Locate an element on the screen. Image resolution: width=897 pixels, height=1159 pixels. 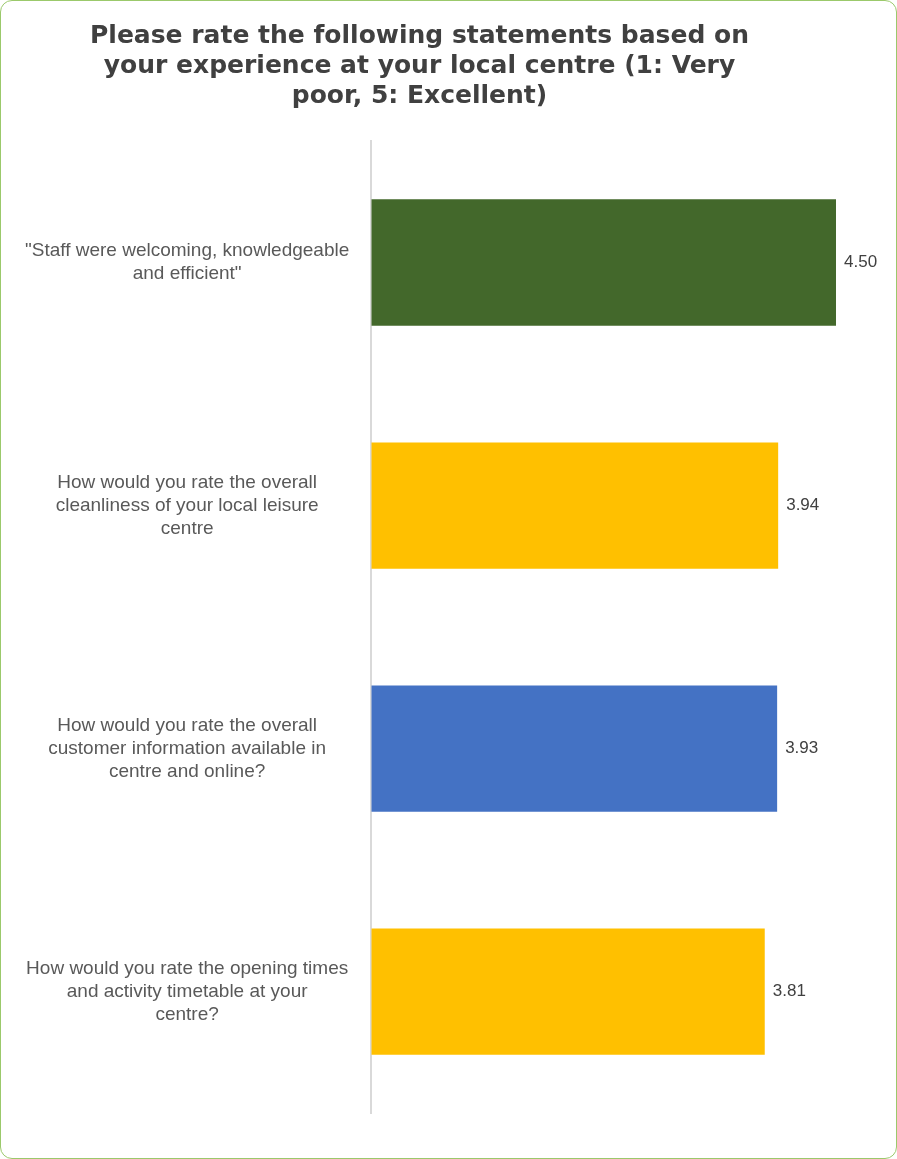
data-label: 3.81 is located at coordinates (789, 991).